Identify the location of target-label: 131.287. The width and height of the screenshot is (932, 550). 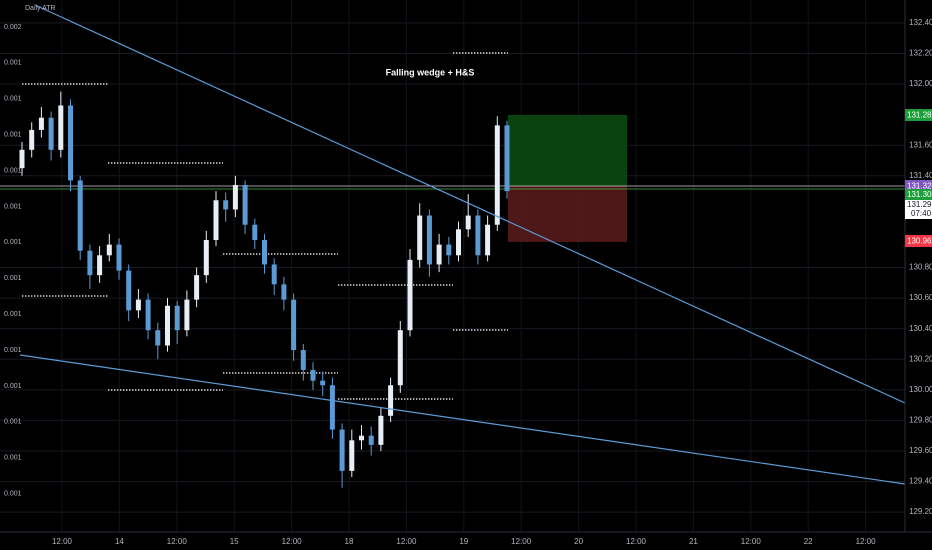
(919, 115).